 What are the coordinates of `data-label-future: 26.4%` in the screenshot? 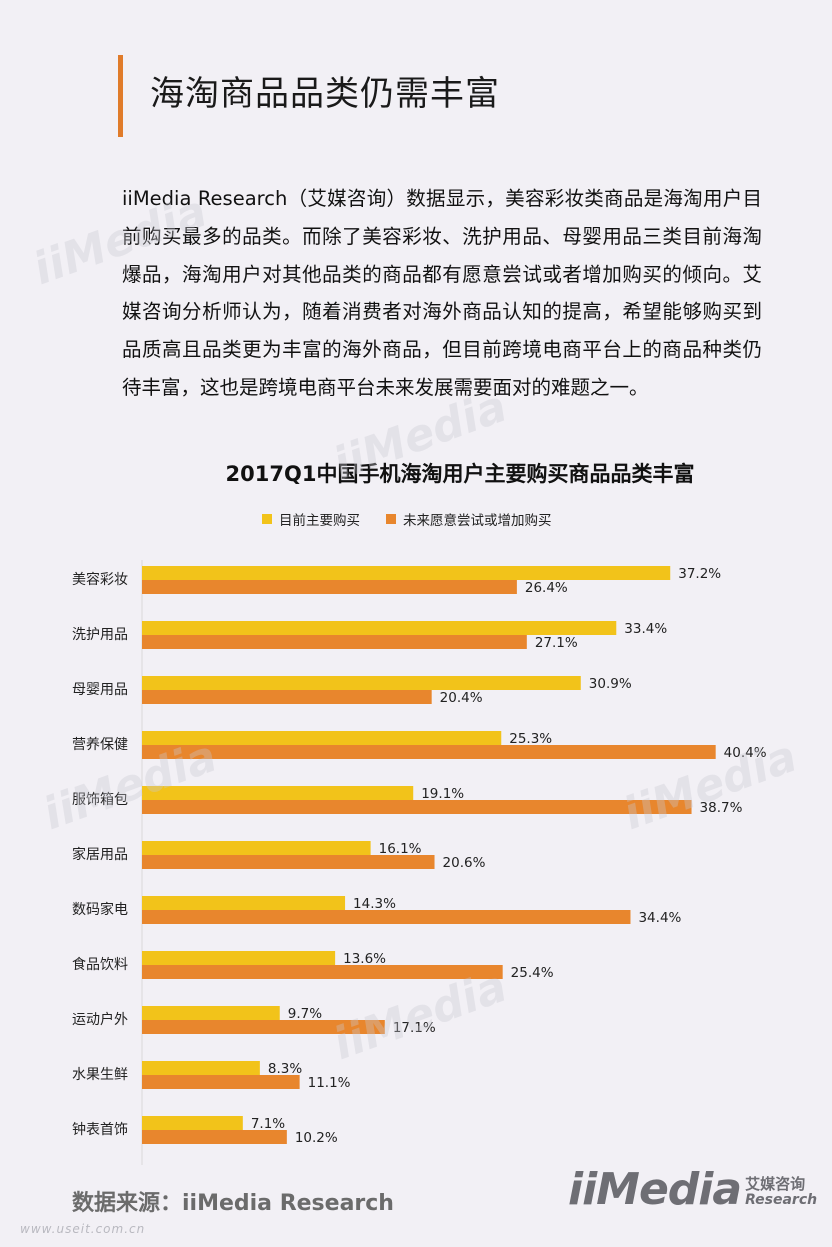 It's located at (546, 588).